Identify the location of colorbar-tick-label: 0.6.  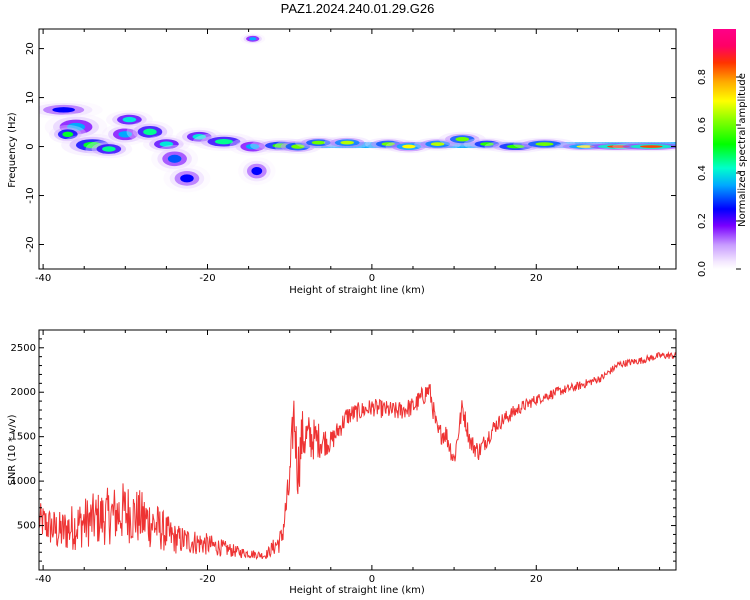
(702, 125).